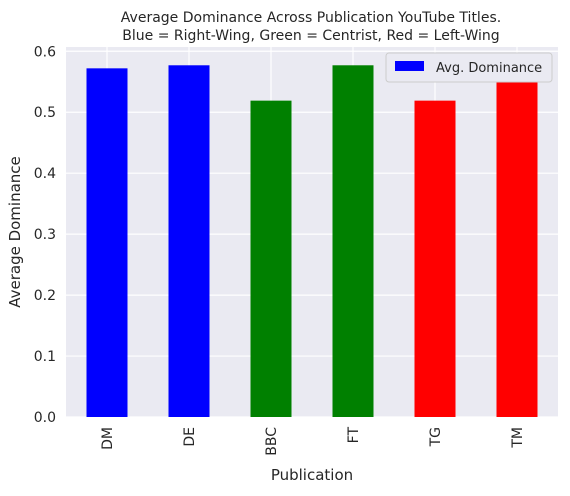  What do you see at coordinates (45, 296) in the screenshot?
I see `y-tick-label: 0.2` at bounding box center [45, 296].